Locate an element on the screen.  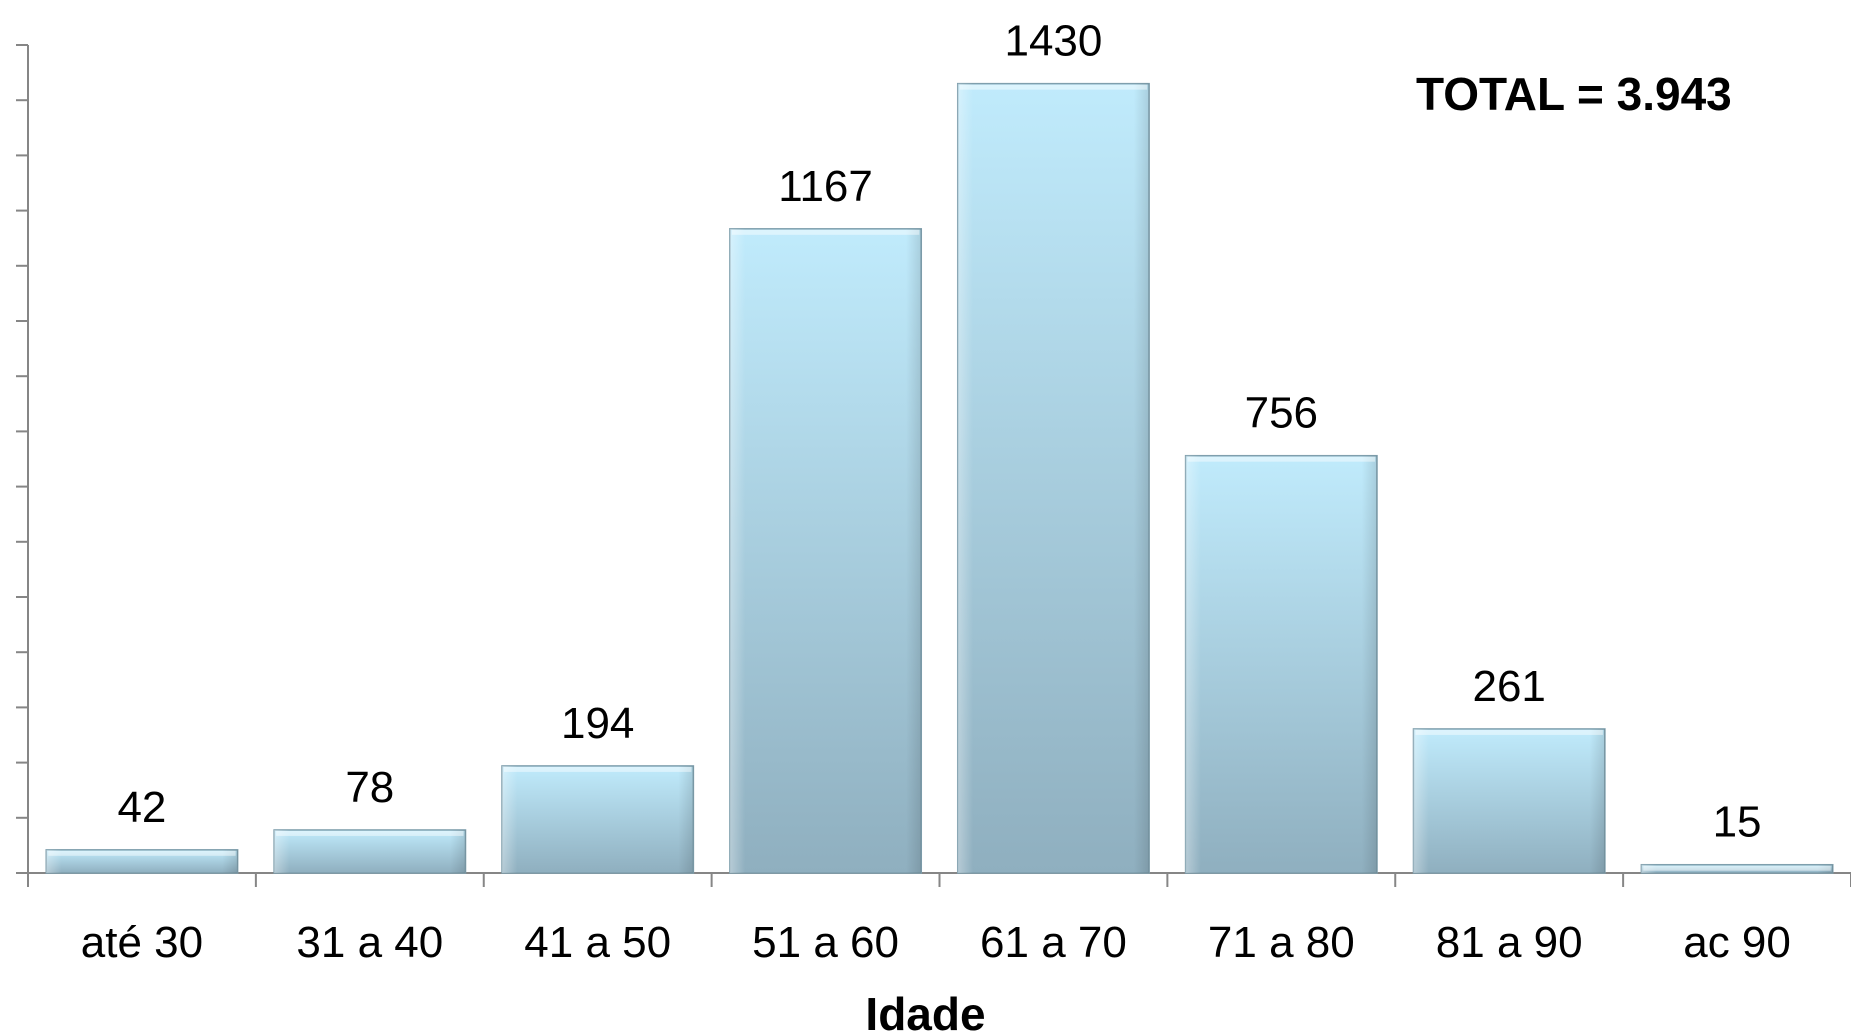
y-axis is located at coordinates (22, 459).